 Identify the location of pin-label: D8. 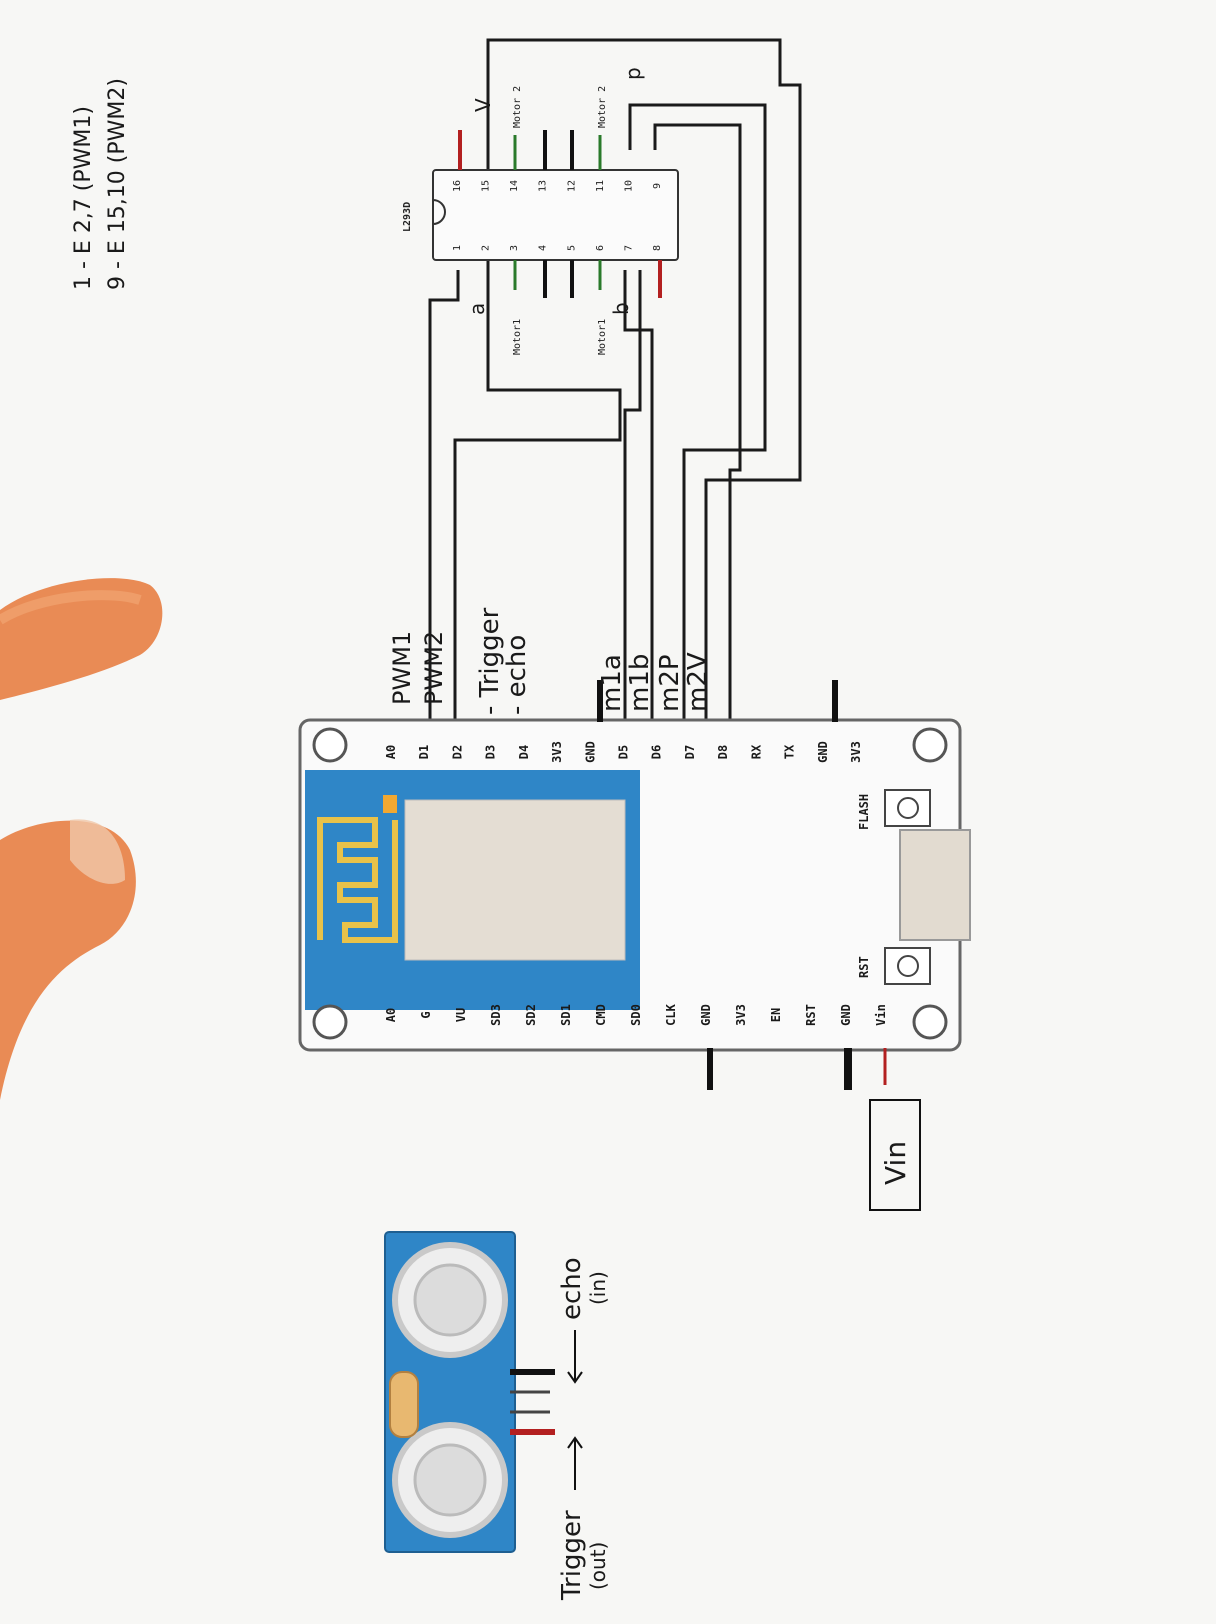
(723, 752).